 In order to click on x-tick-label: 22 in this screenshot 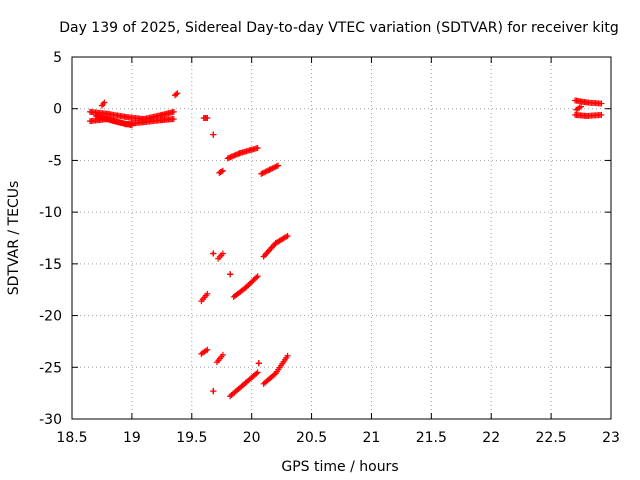, I will do `click(491, 438)`.